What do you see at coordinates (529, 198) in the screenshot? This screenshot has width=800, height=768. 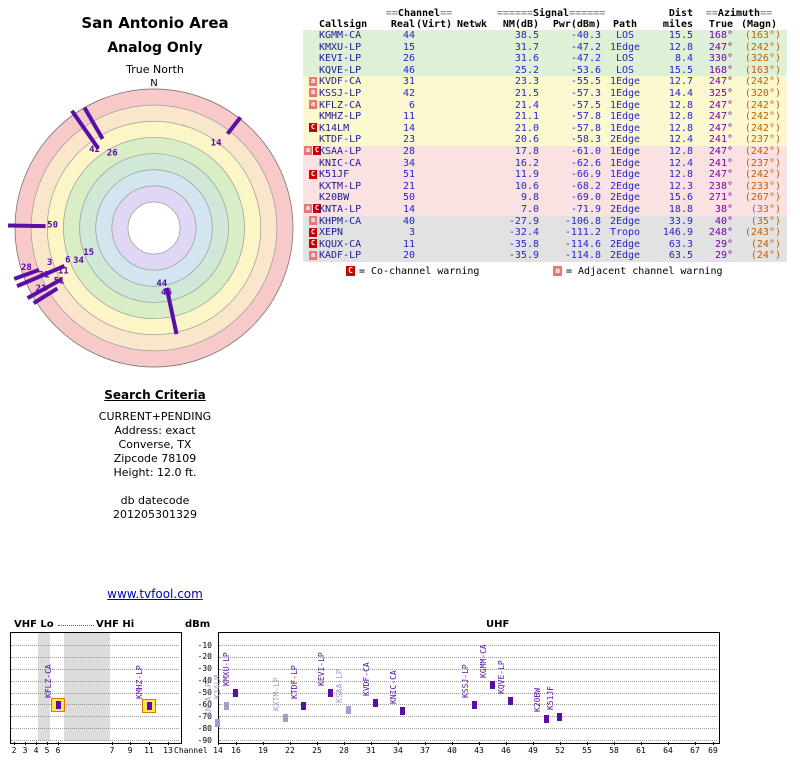 I see `cell-nm-db: 9.8` at bounding box center [529, 198].